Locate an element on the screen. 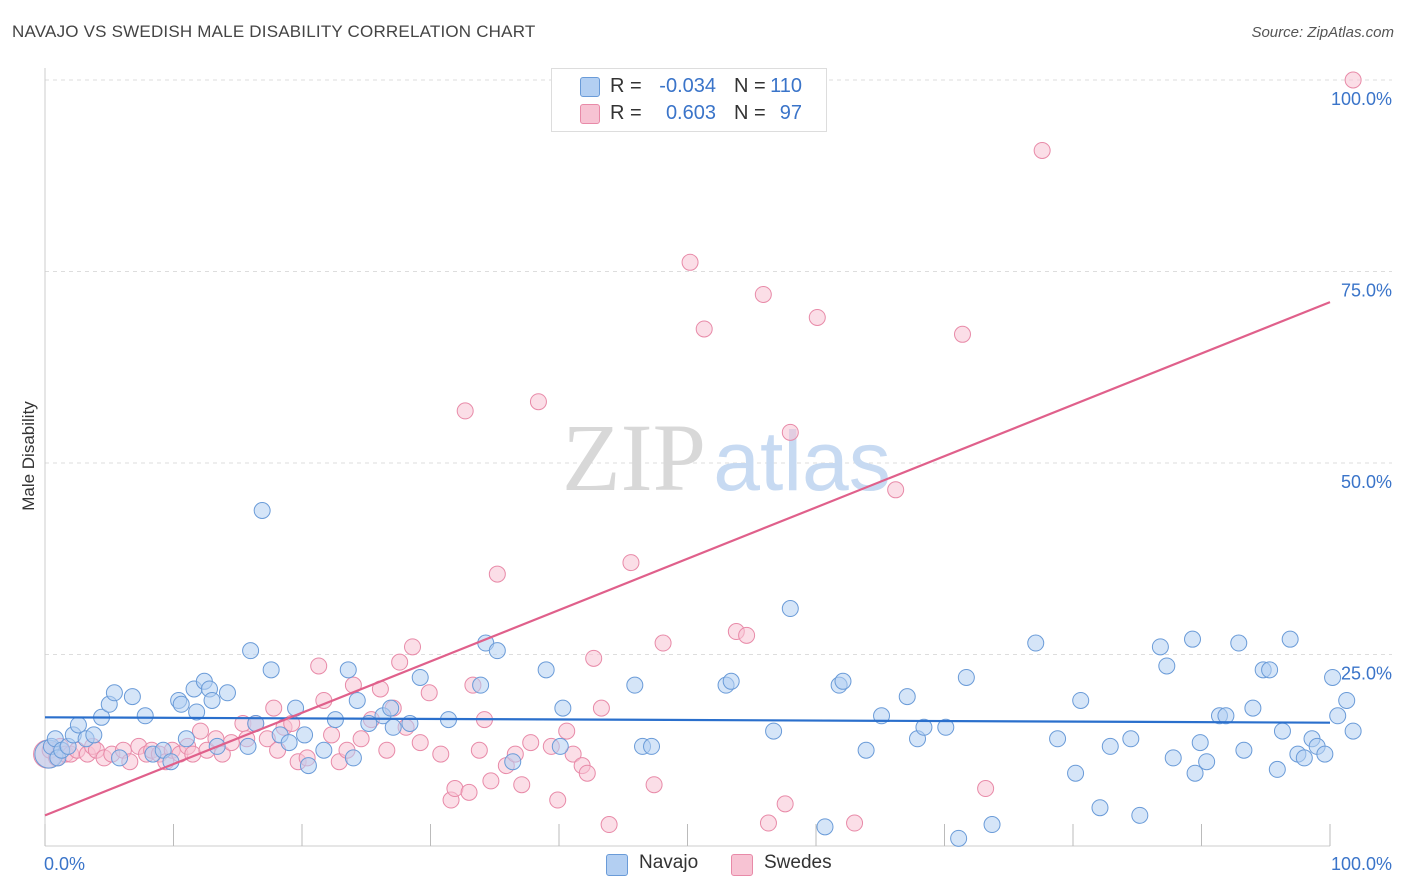 The width and height of the screenshot is (1406, 892). swedes-swatch is located at coordinates (590, 114).